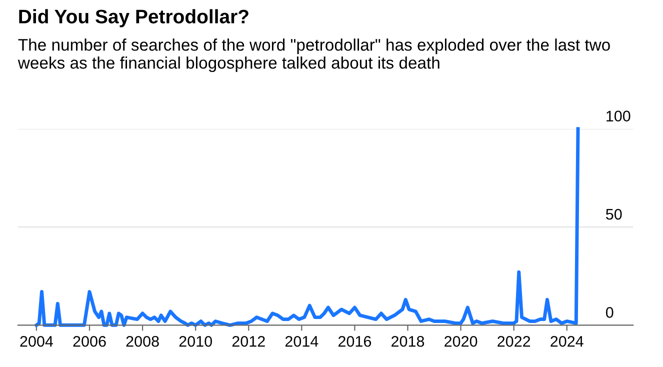 This screenshot has height=367, width=663. What do you see at coordinates (301, 341) in the screenshot?
I see `x-tick-label: 2014` at bounding box center [301, 341].